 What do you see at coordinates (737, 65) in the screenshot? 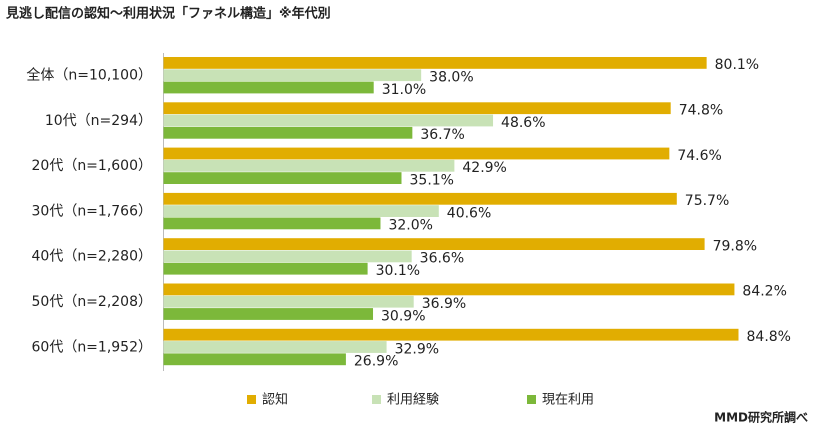
I see `value-label: 80.1%` at bounding box center [737, 65].